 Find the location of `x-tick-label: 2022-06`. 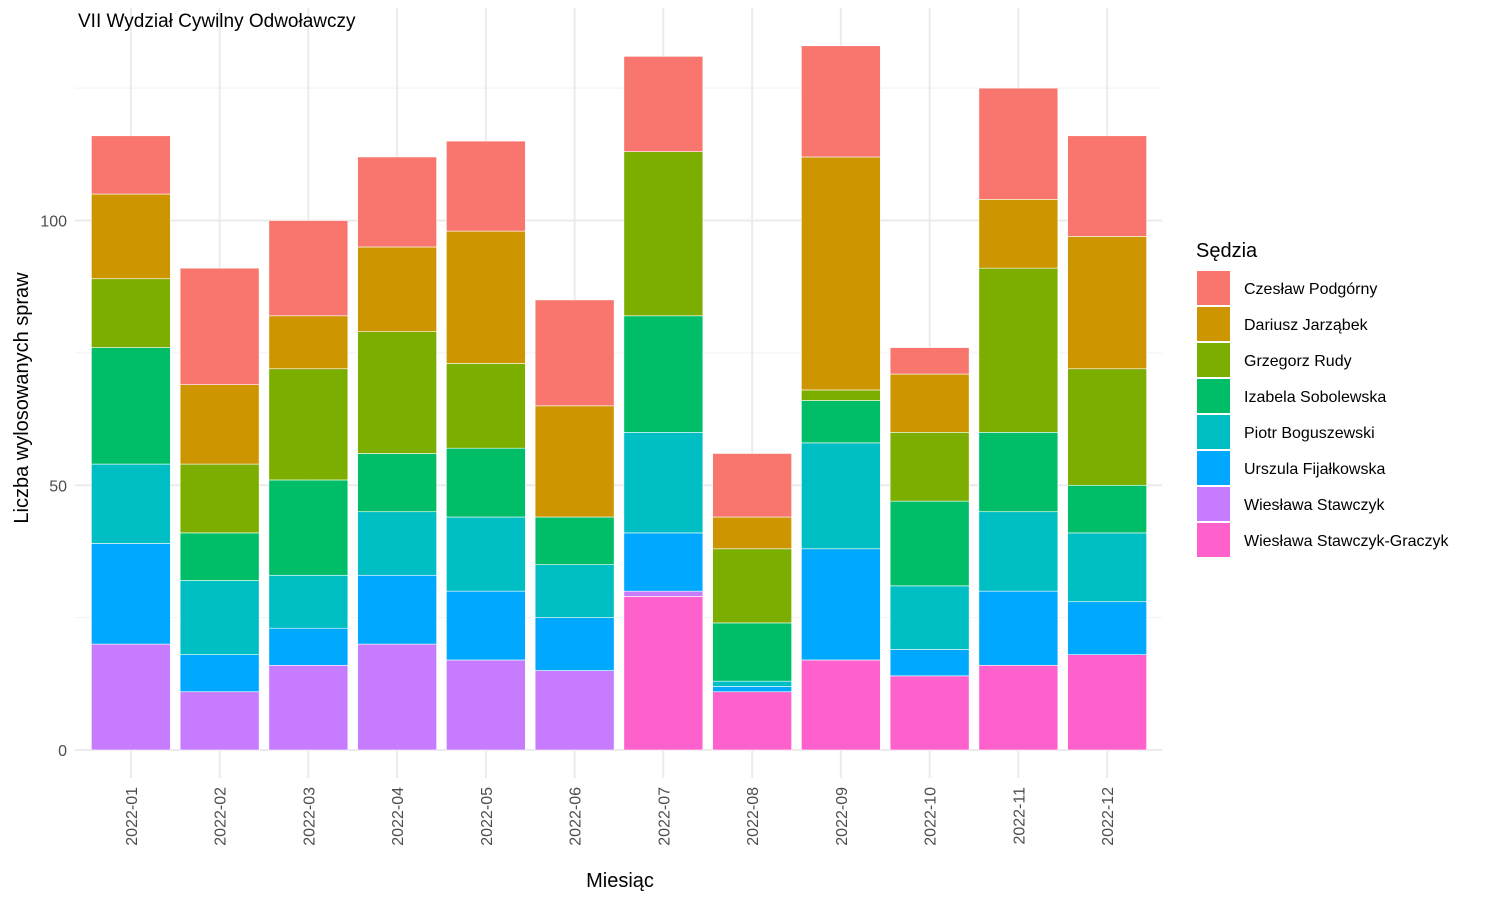

x-tick-label: 2022-06 is located at coordinates (576, 816).